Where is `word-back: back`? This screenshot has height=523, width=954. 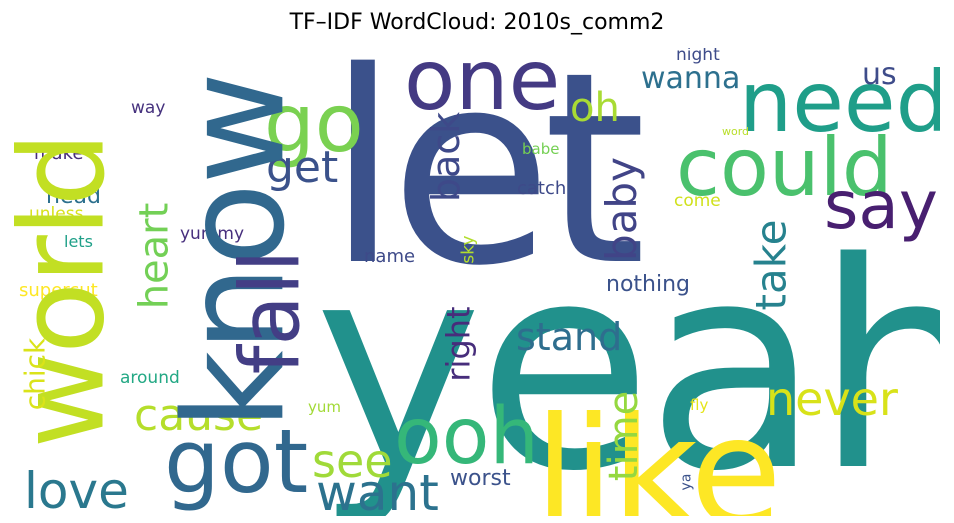
word-back: back is located at coordinates (446, 157).